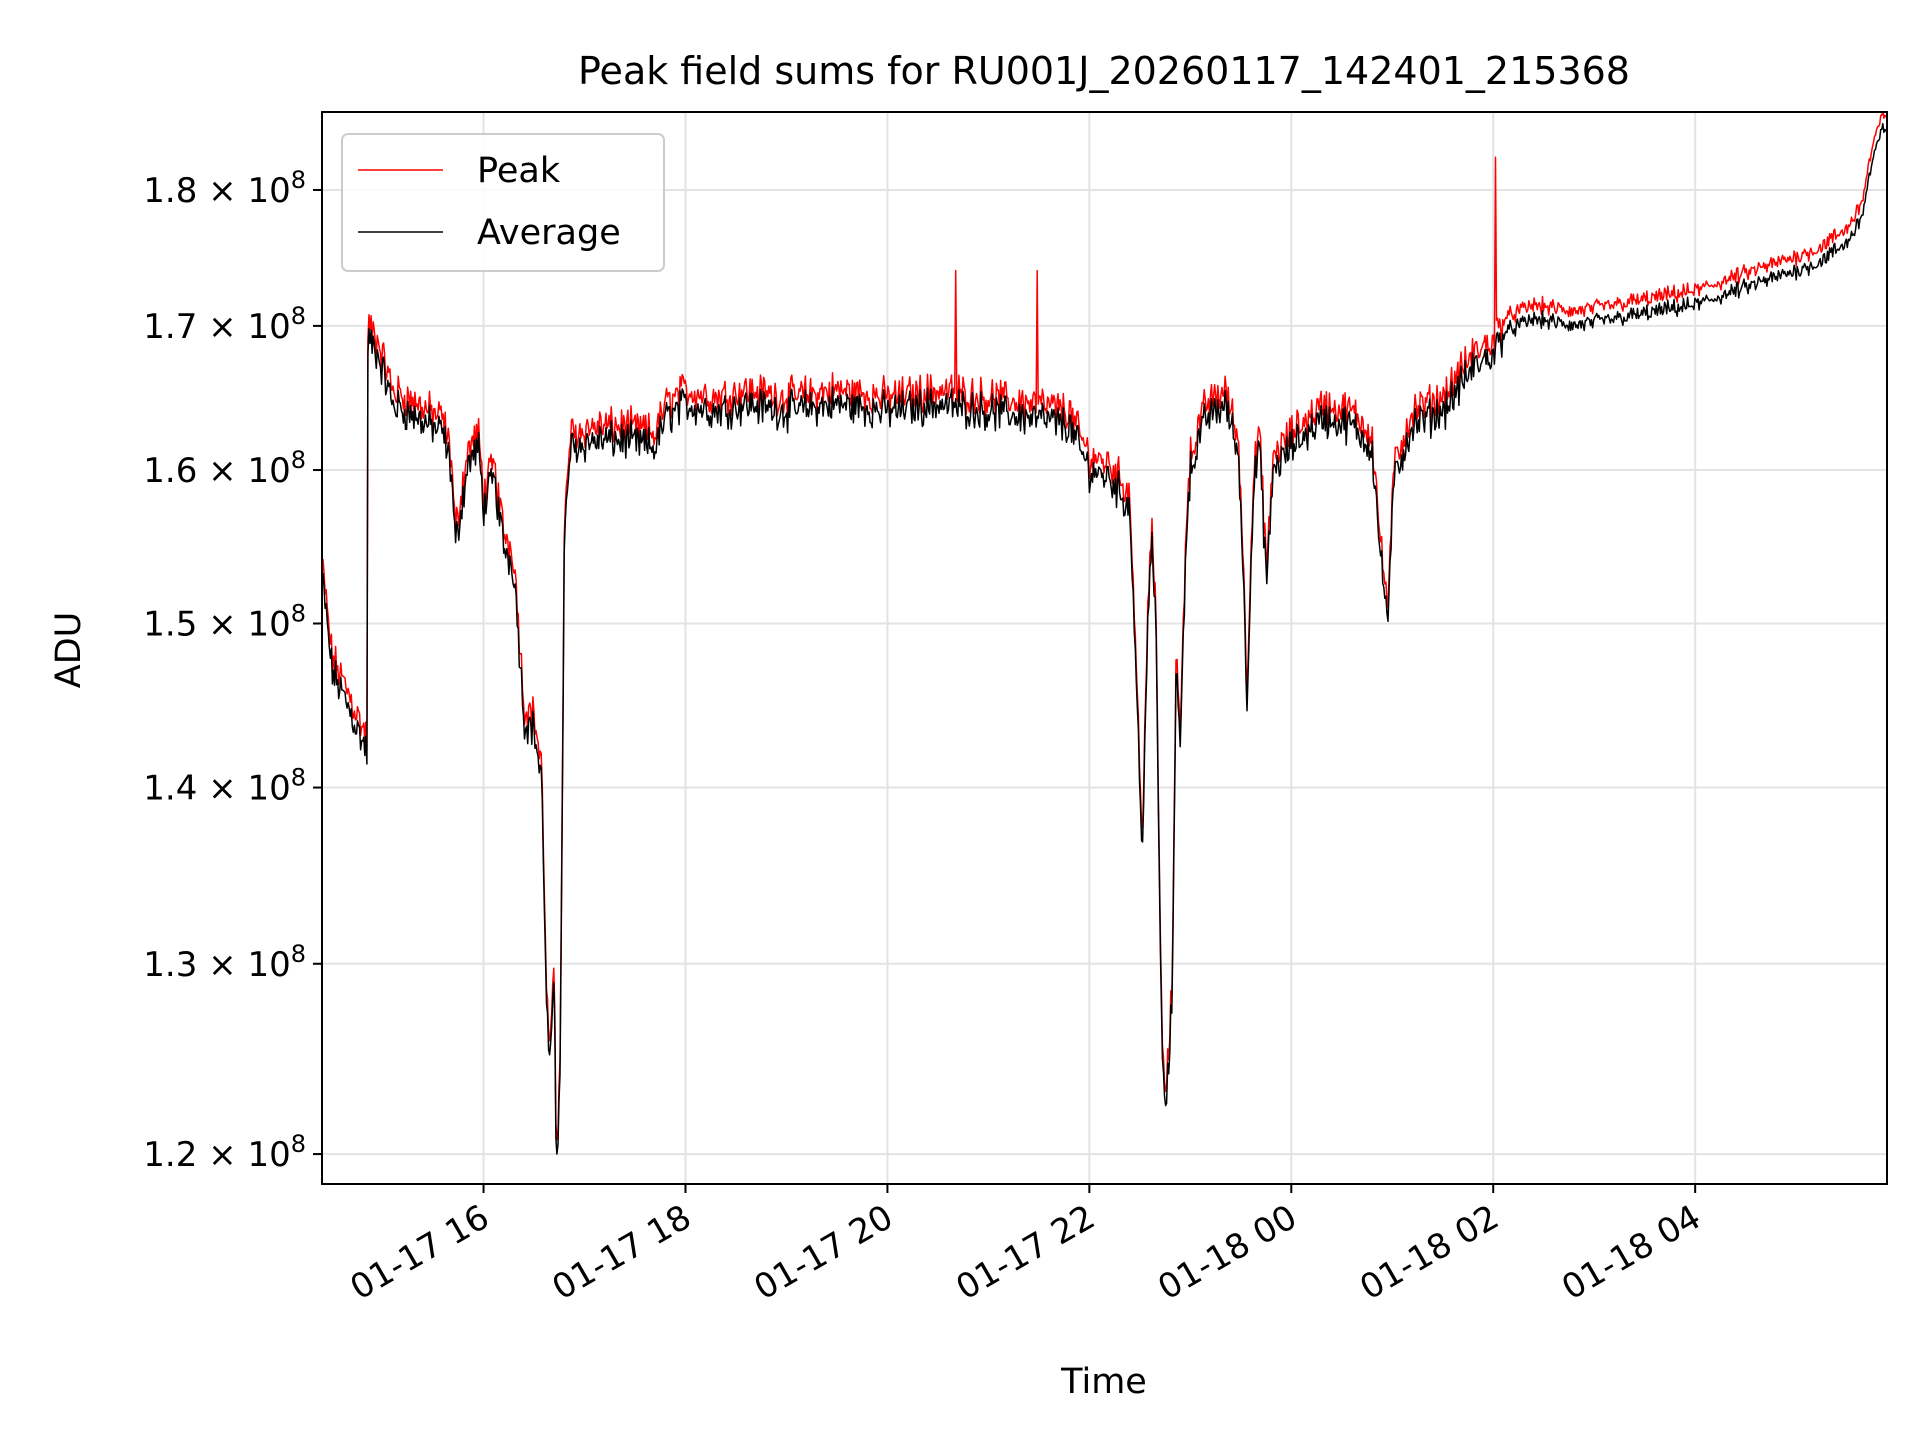  I want to click on x-axis-label: Time, so click(1103, 1382).